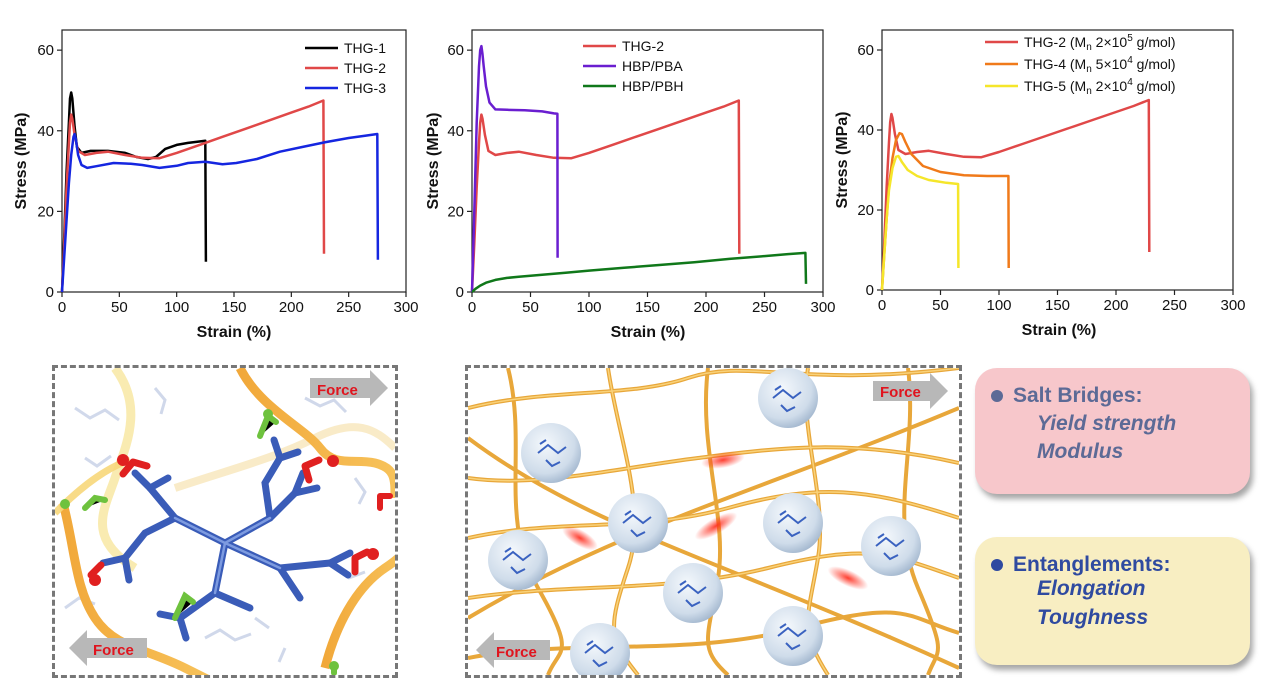  What do you see at coordinates (1080, 451) in the screenshot?
I see `card-property: Modulus` at bounding box center [1080, 451].